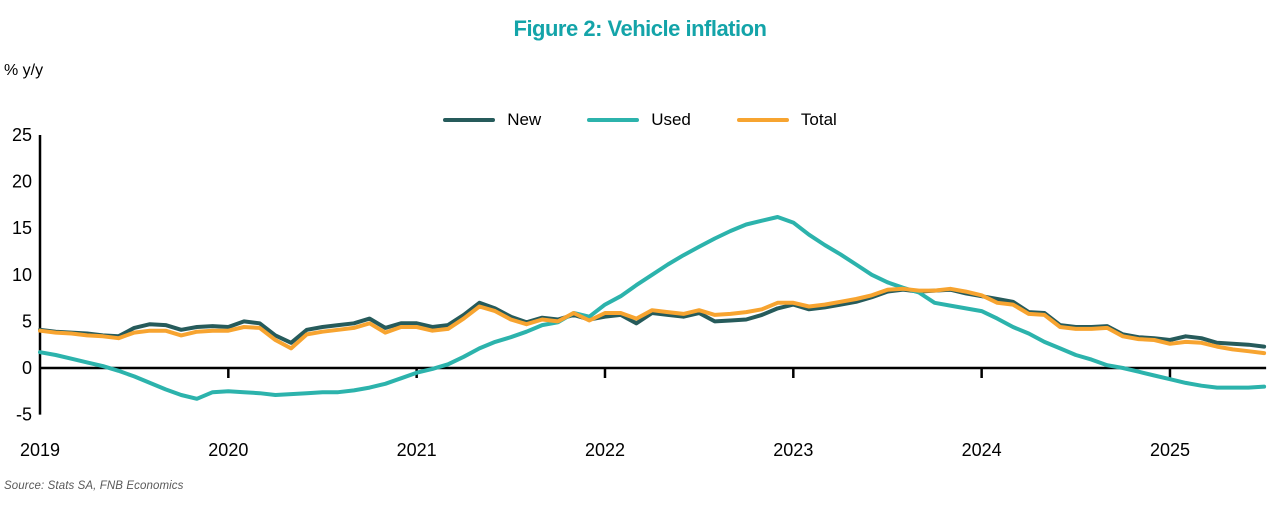 This screenshot has width=1280, height=520. I want to click on x-tick-label: 2023, so click(793, 450).